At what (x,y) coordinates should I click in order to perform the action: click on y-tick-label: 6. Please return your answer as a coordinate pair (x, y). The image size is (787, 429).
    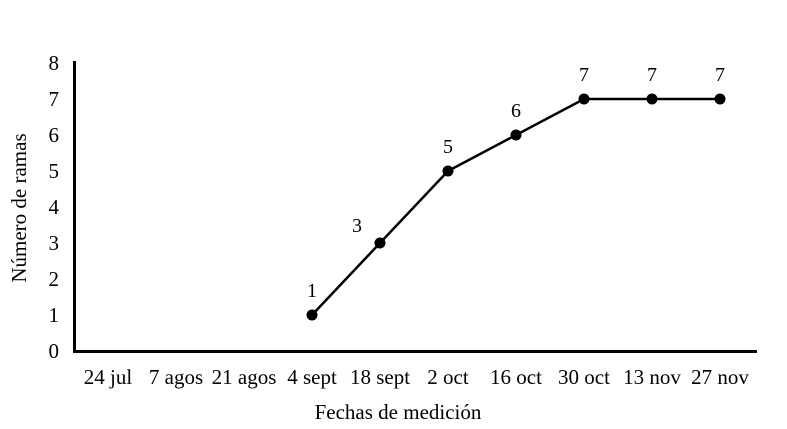
    Looking at the image, I should click on (54, 135).